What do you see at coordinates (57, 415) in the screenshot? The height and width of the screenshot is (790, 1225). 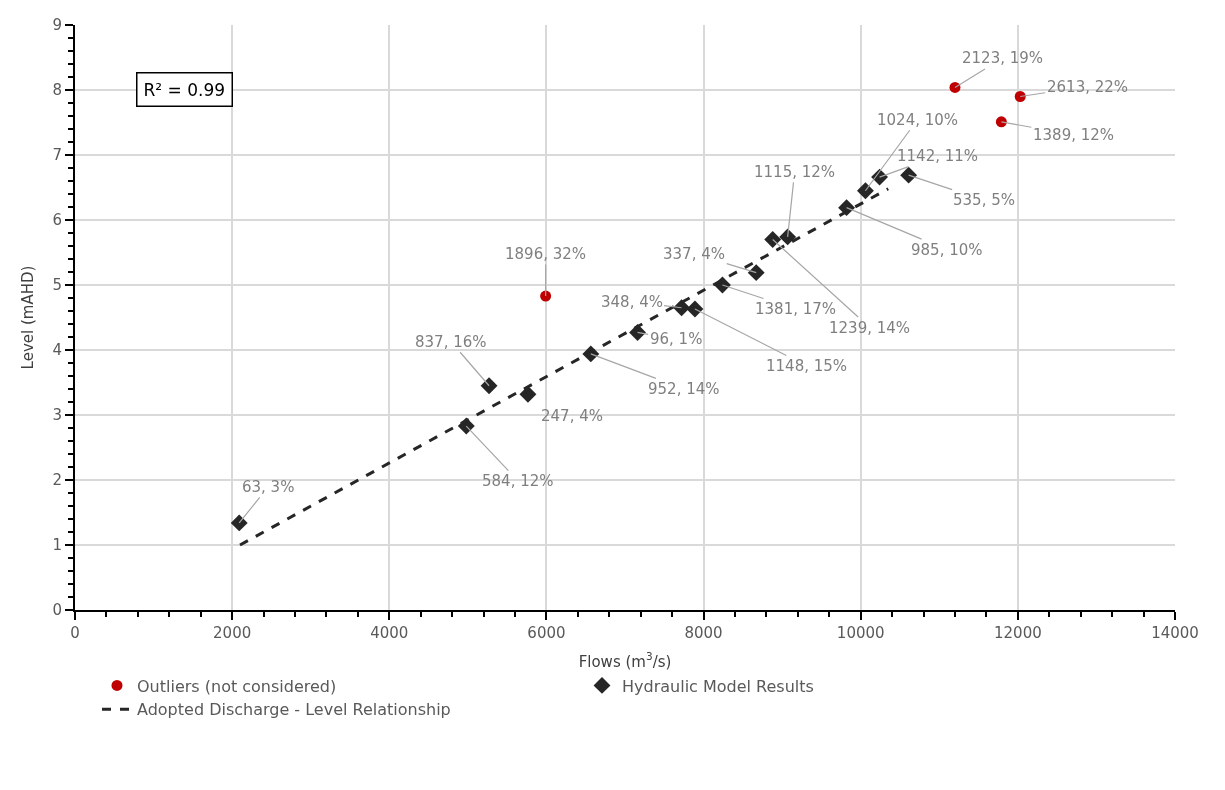 I see `y-tick-label: 3` at bounding box center [57, 415].